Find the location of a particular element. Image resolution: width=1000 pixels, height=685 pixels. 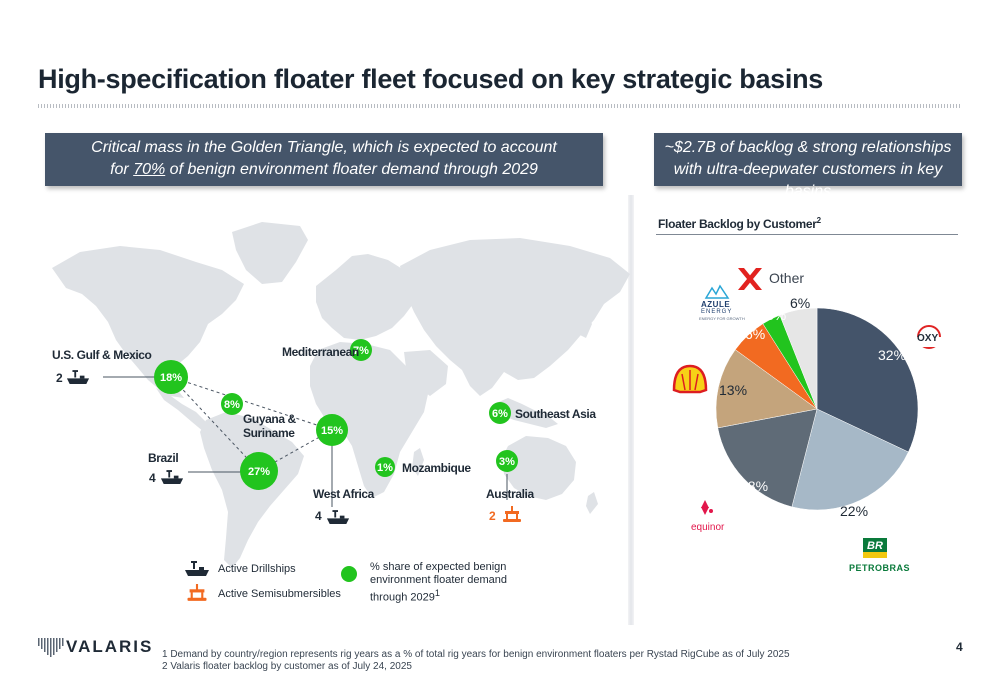

bubble-mediterranean is located at coordinates (361, 350).